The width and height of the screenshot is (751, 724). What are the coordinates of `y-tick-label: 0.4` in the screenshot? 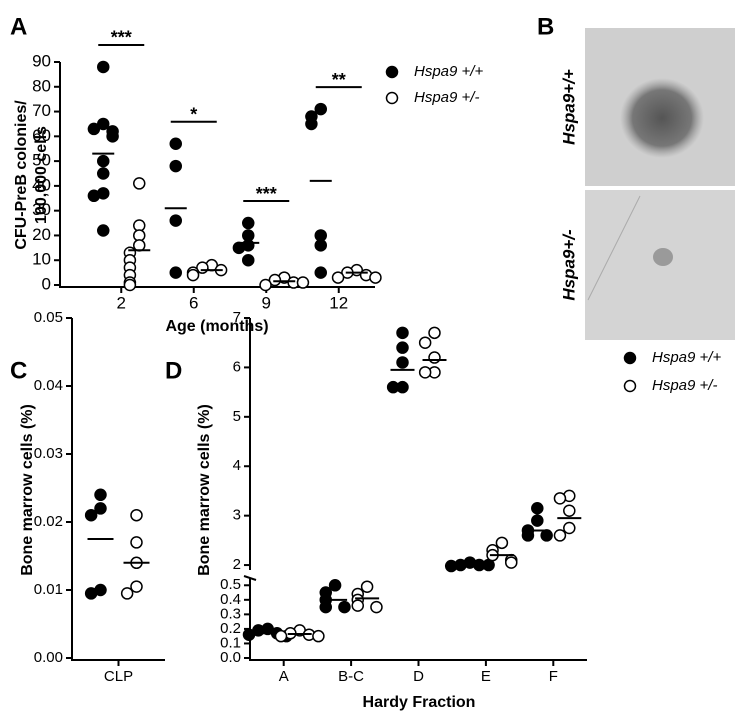 It's located at (230, 599).